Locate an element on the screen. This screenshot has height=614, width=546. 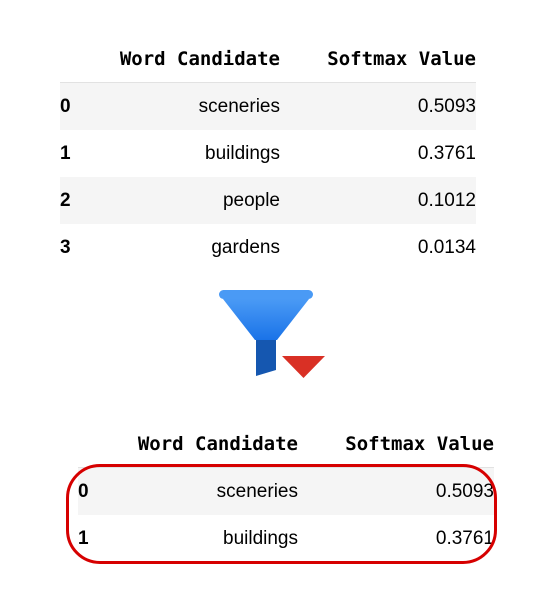
word-cell: gardens is located at coordinates (190, 247).